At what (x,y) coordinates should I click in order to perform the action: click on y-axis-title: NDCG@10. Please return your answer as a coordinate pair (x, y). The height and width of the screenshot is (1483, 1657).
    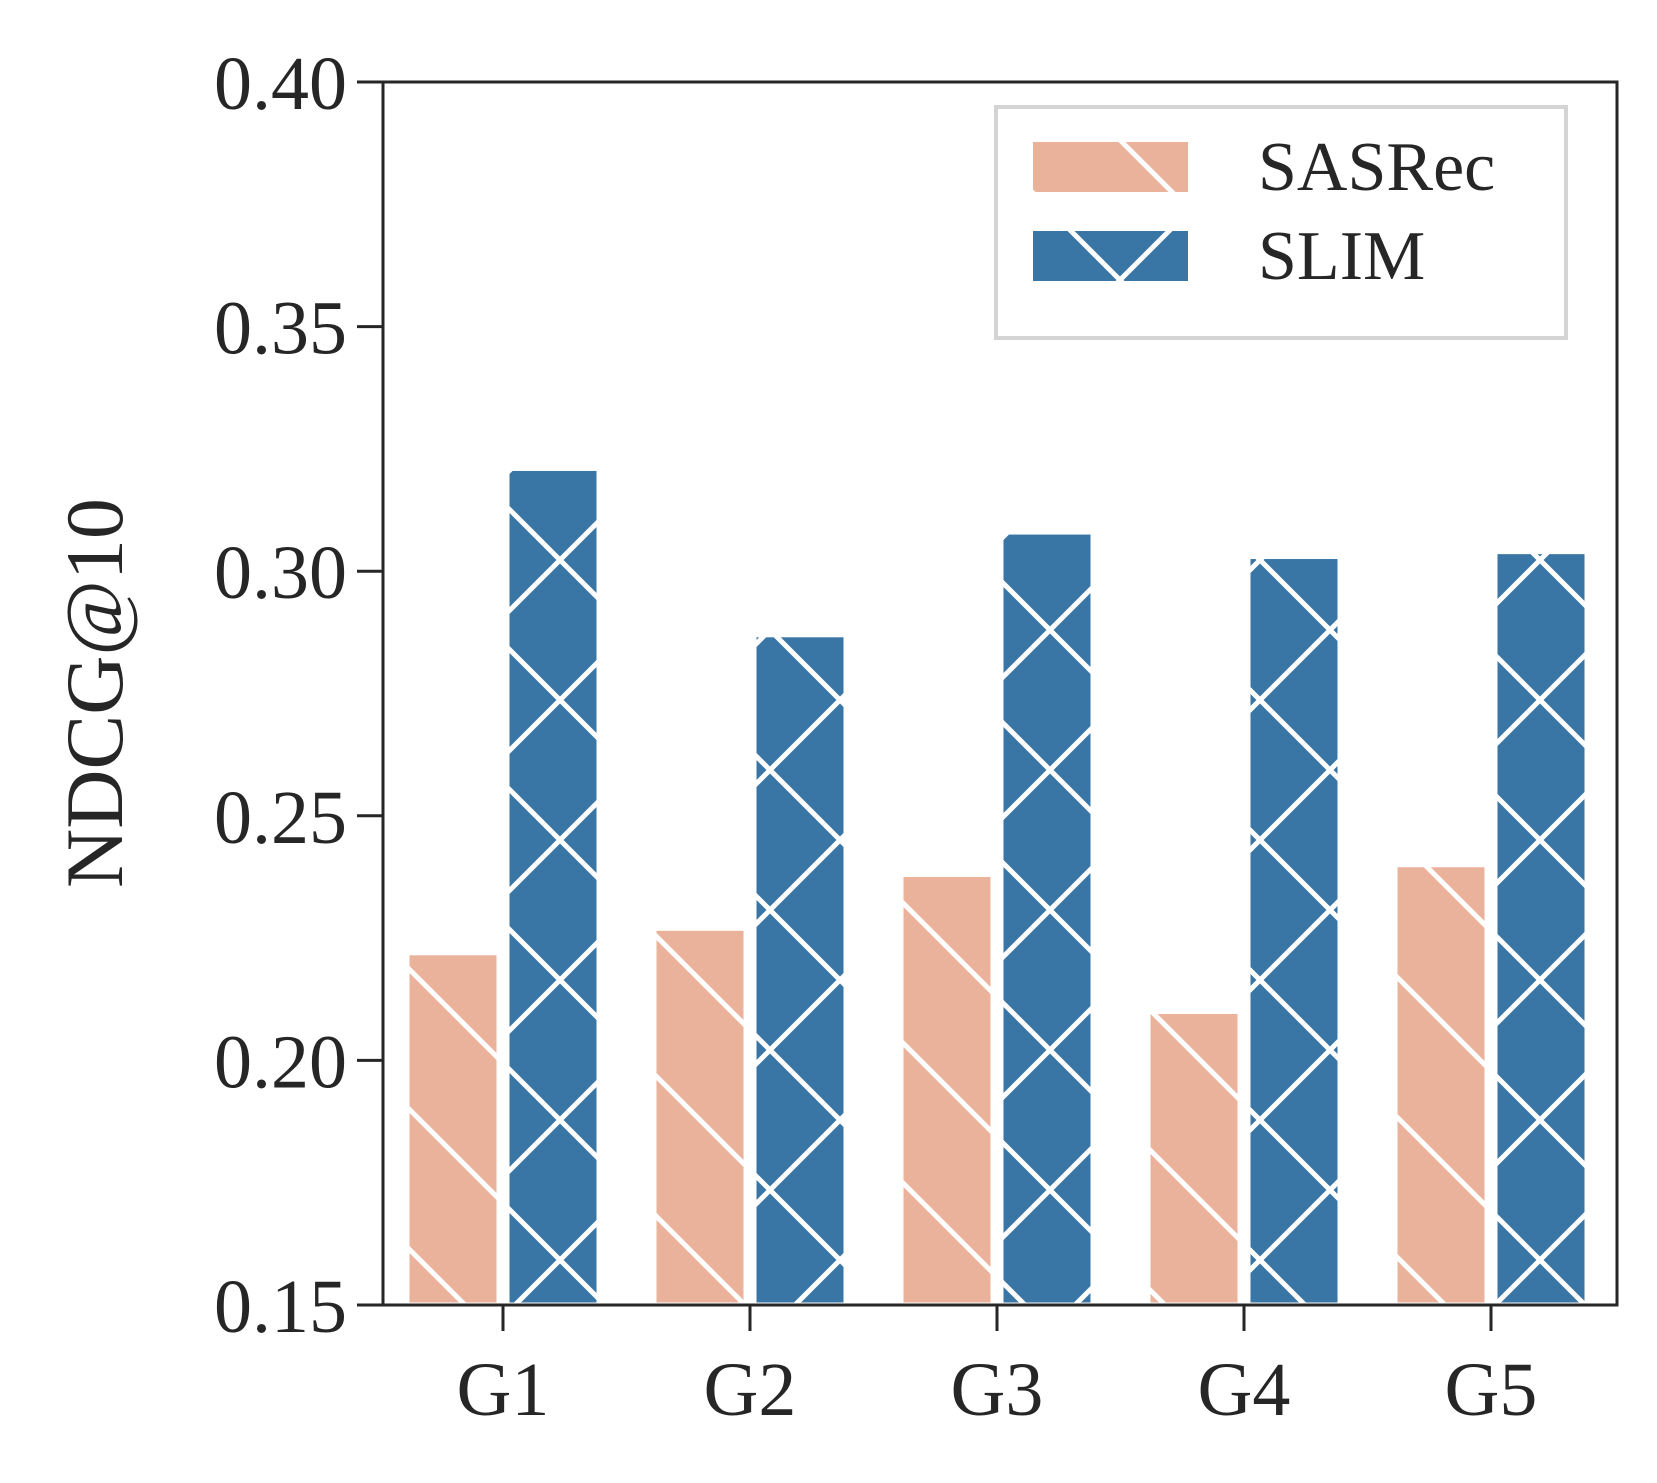
    Looking at the image, I should click on (94, 693).